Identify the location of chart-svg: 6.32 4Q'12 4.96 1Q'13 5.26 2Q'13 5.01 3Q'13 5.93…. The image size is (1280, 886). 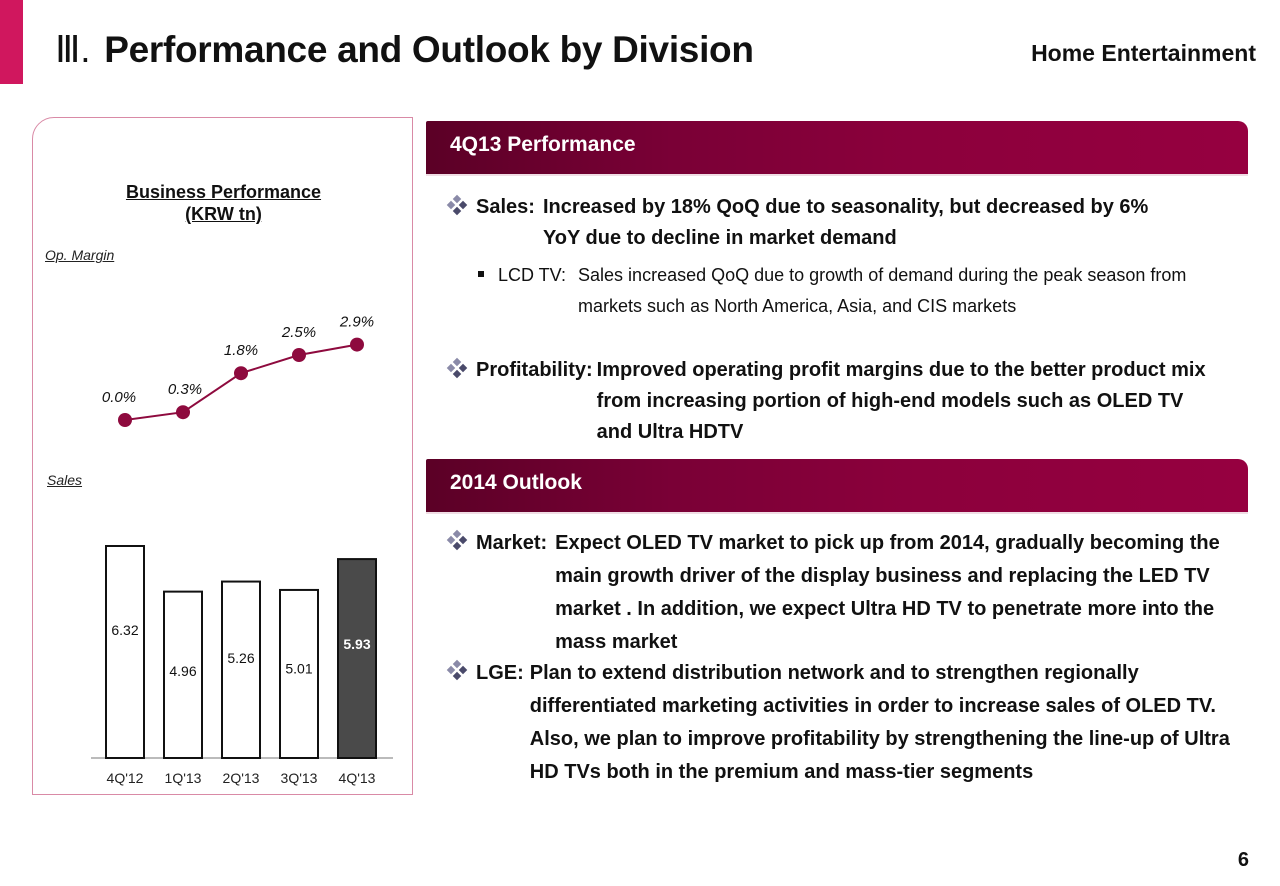
(242, 550).